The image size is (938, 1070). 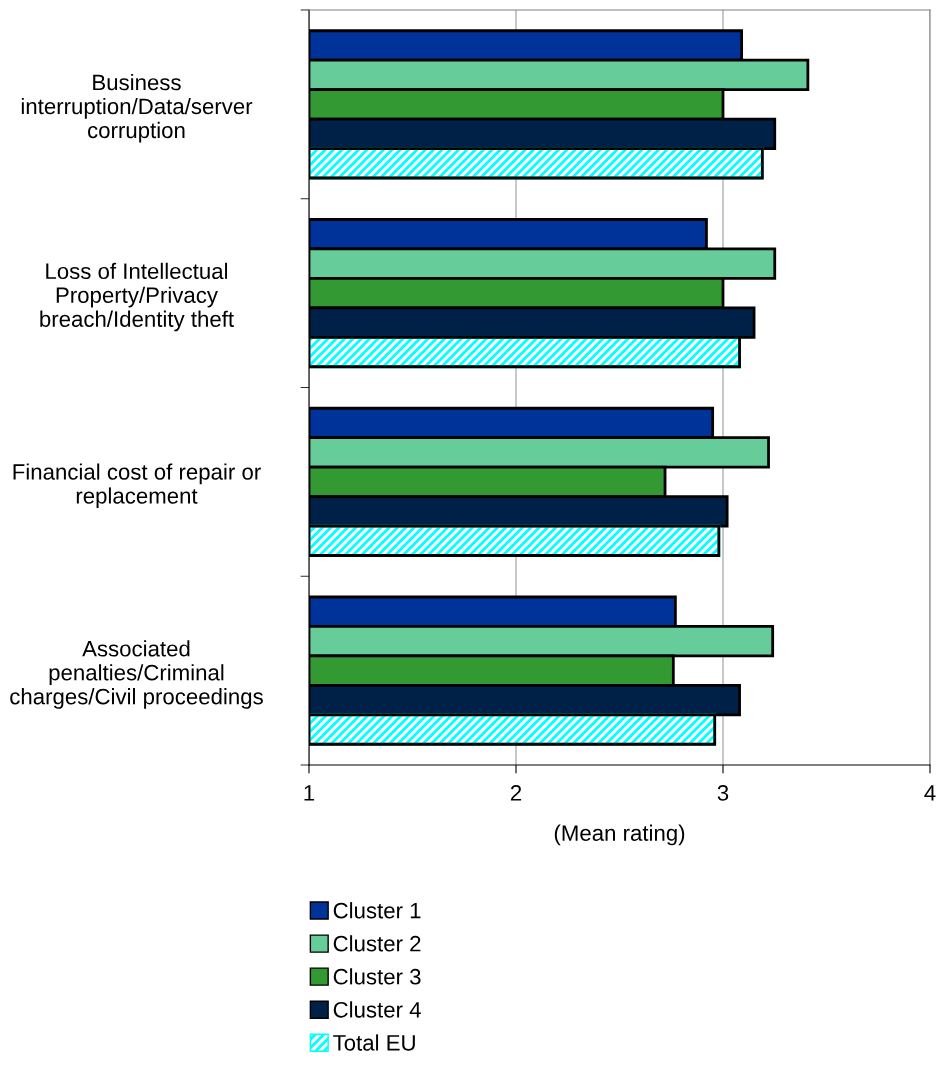 I want to click on y-tick-label: Associated penalties/Criminal charges/Civil proceedings, so click(x=136, y=674).